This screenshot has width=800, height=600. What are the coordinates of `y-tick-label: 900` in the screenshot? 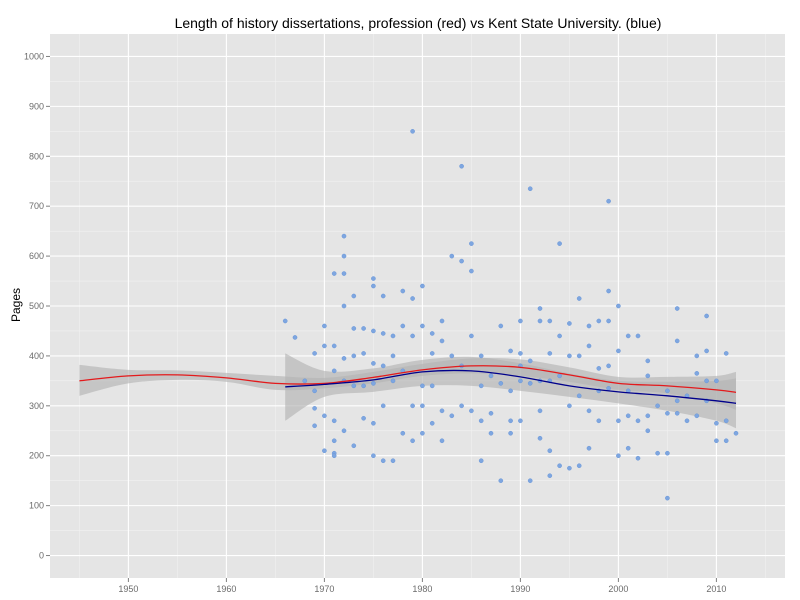 It's located at (36, 106).